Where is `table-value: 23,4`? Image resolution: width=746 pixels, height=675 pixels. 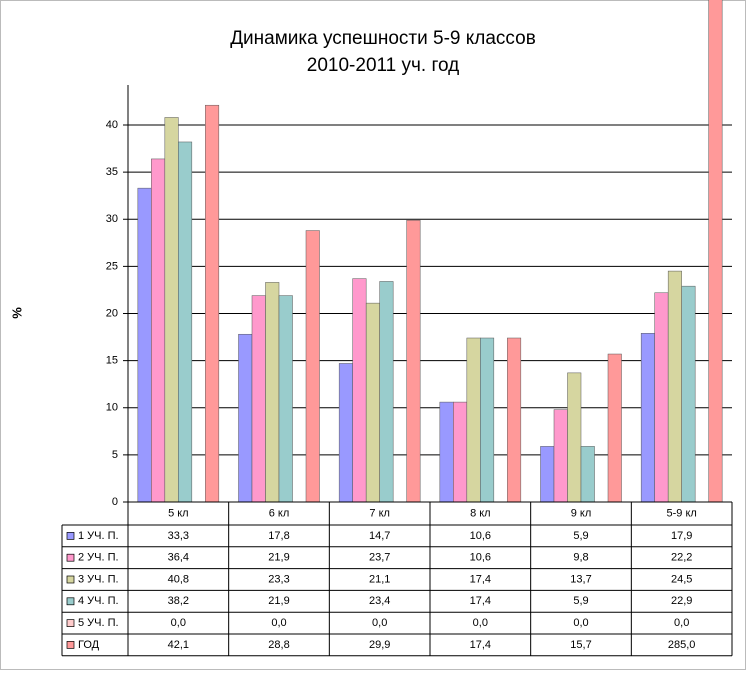
table-value: 23,4 is located at coordinates (379, 601).